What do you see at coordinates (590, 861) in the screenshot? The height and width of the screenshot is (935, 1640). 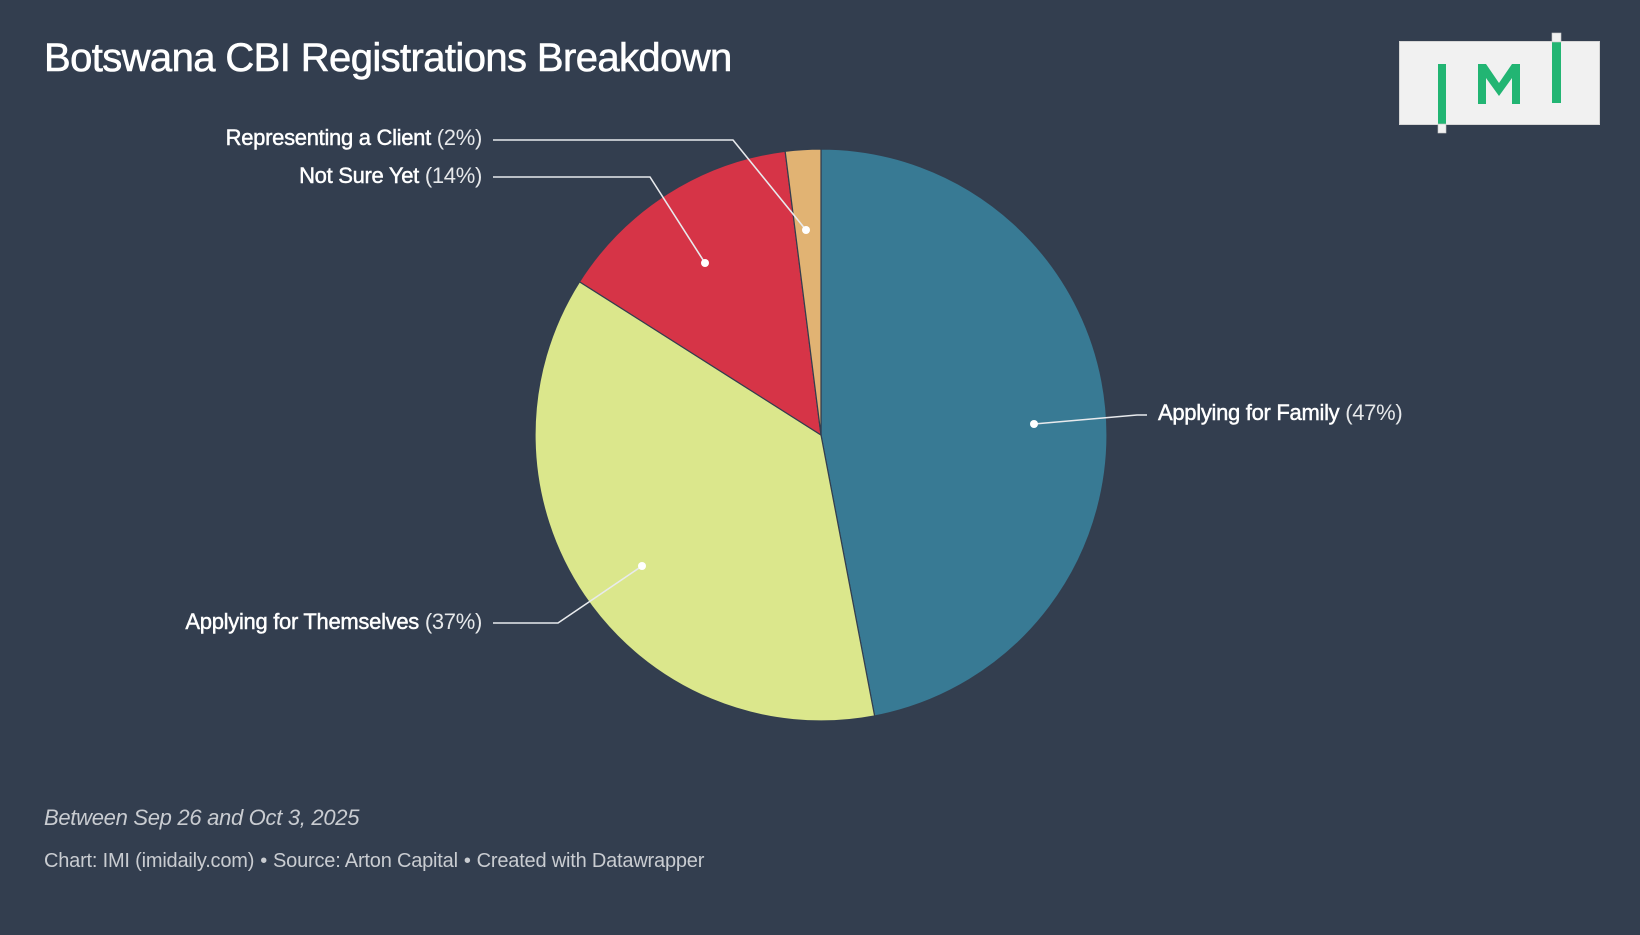 I see `created-with: Created with Datawrapper` at bounding box center [590, 861].